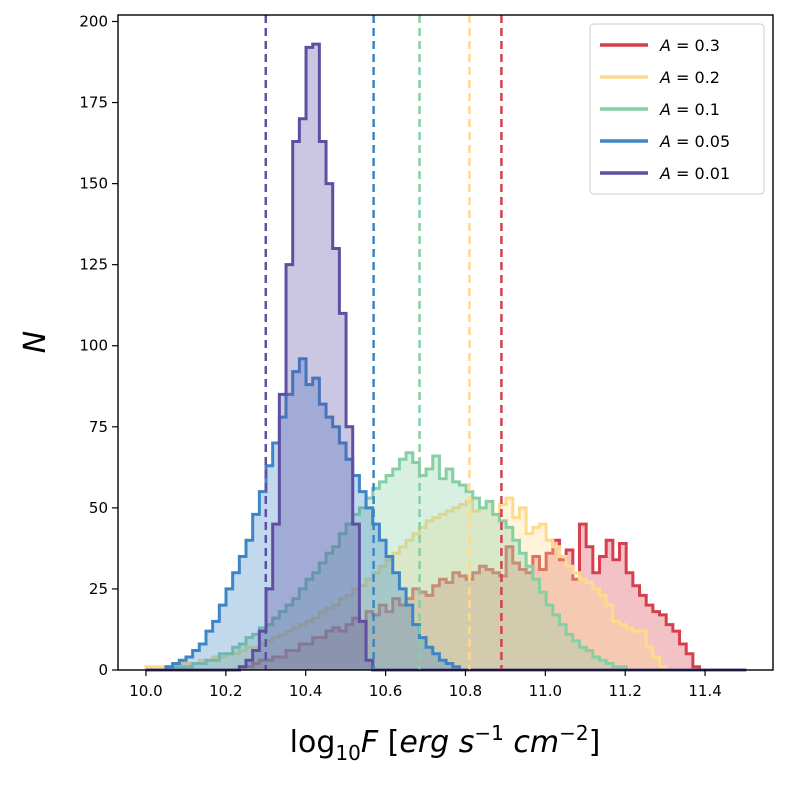 This screenshot has width=789, height=789. What do you see at coordinates (93, 184) in the screenshot?
I see `y-tick-label: 150` at bounding box center [93, 184].